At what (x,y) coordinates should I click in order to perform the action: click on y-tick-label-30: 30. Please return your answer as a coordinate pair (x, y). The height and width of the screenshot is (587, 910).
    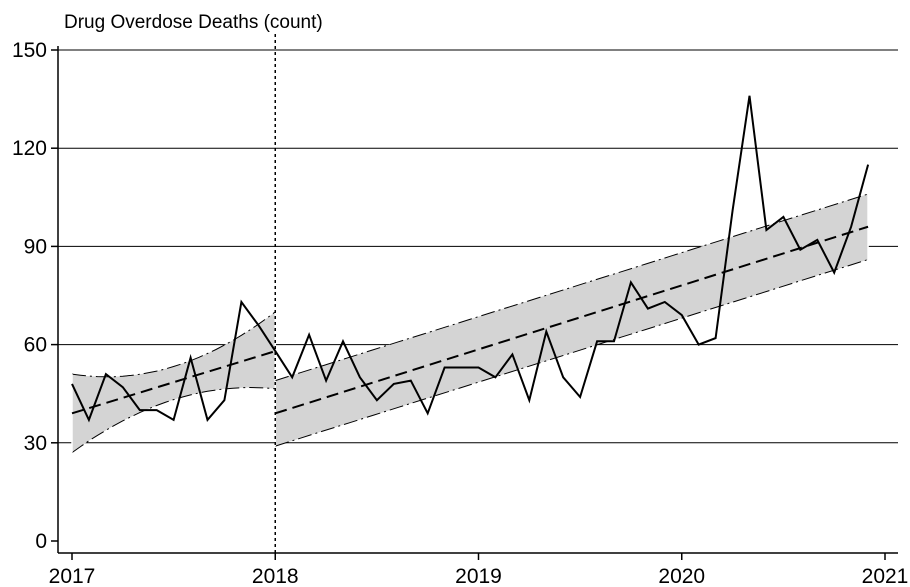
    Looking at the image, I should click on (35, 443).